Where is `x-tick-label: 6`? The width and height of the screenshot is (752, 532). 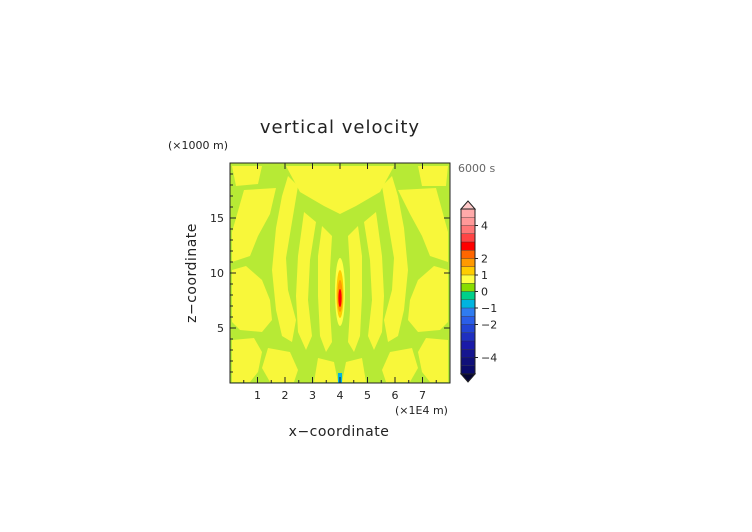
x-tick-label: 6 is located at coordinates (395, 395).